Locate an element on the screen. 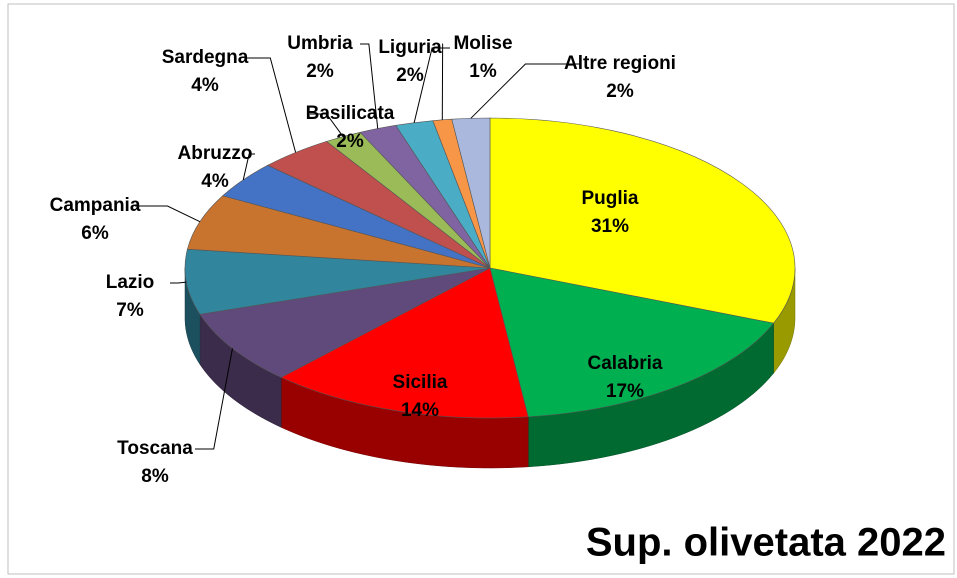 Image resolution: width=957 pixels, height=578 pixels. slice-label: Sardegna is located at coordinates (205, 57).